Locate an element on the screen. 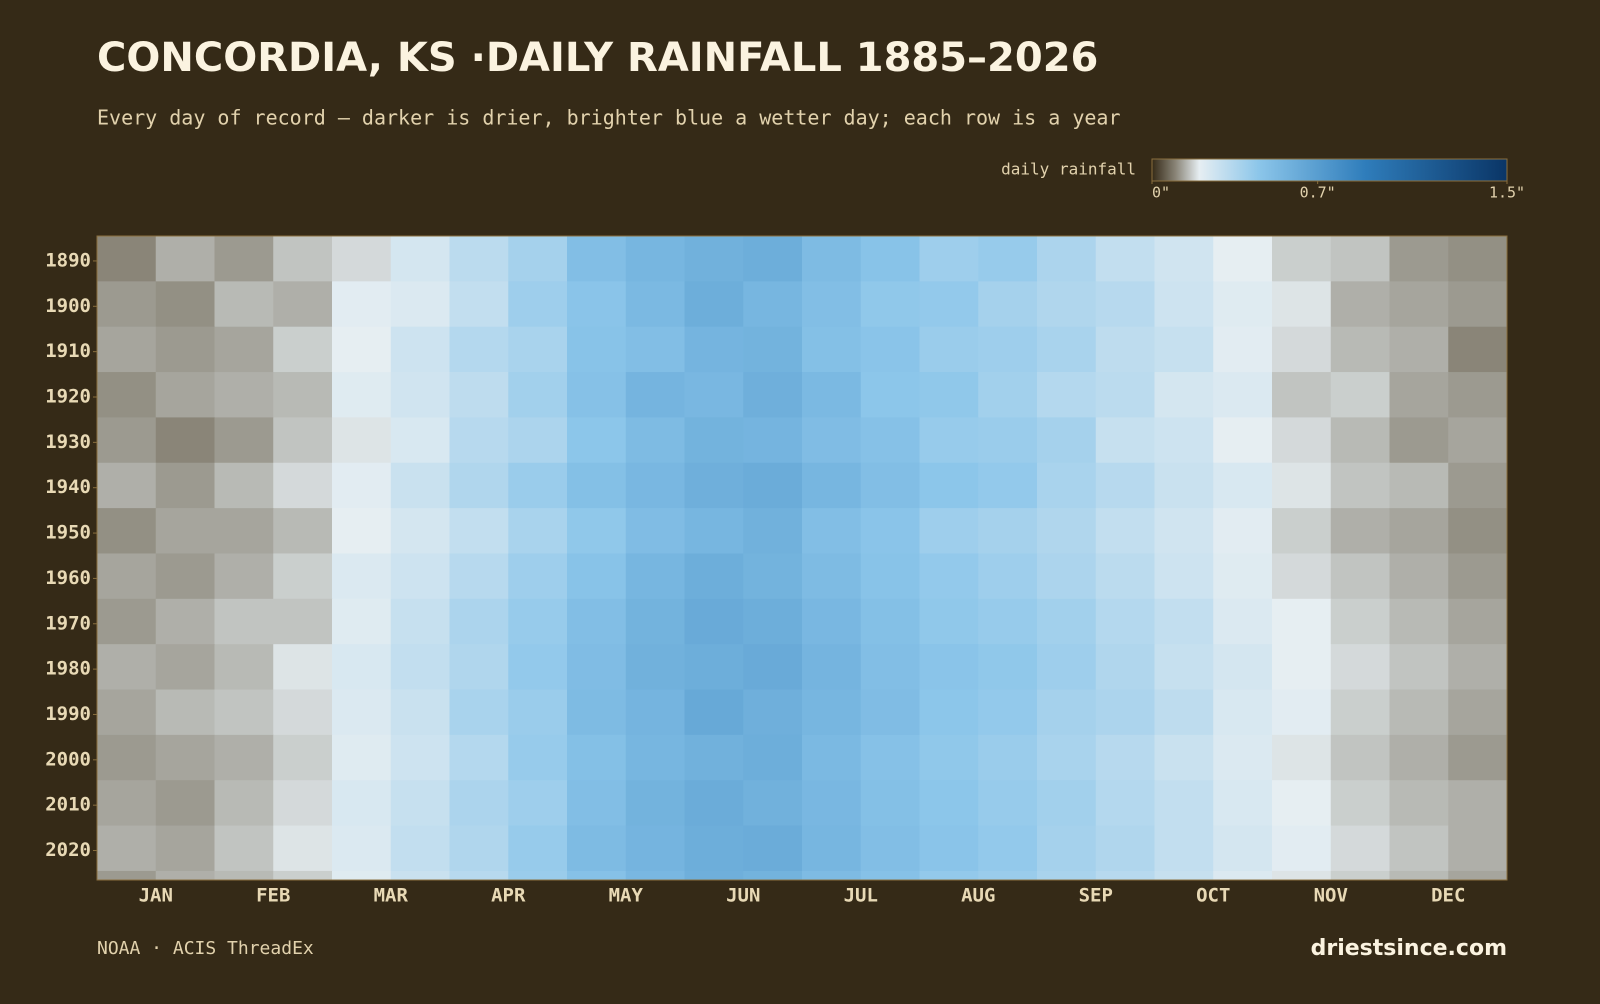 The height and width of the screenshot is (1004, 1600). colorbar-tick-label: 1.5" is located at coordinates (1507, 193).